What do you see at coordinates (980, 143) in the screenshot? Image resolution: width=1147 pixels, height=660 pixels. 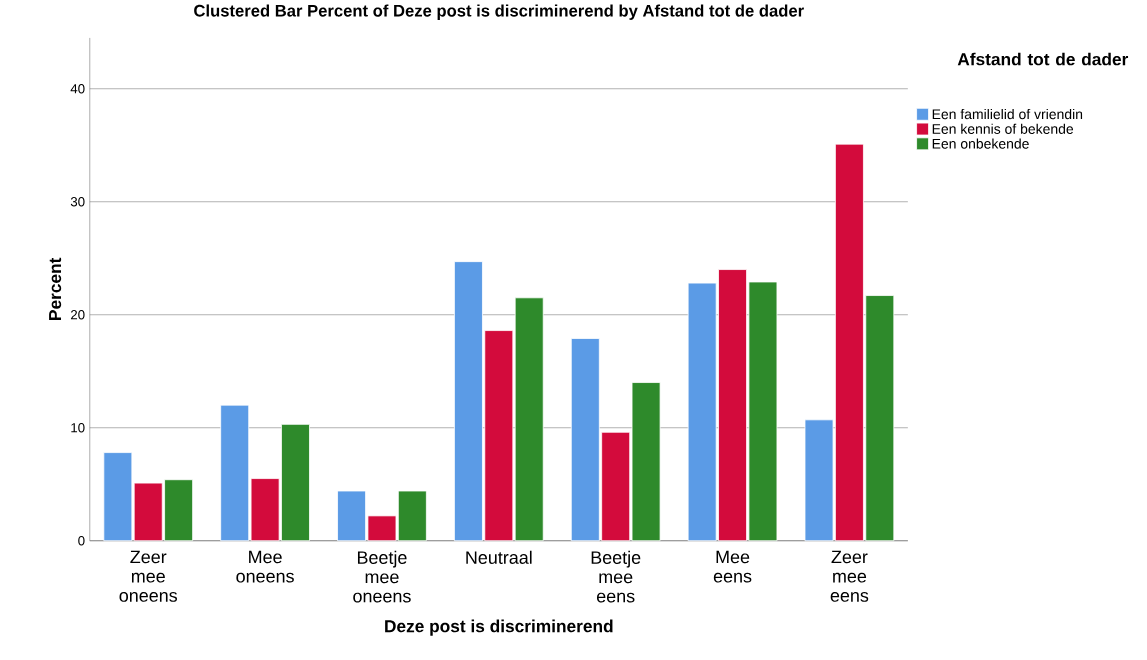 I see `legend-label: Een onbekende` at bounding box center [980, 143].